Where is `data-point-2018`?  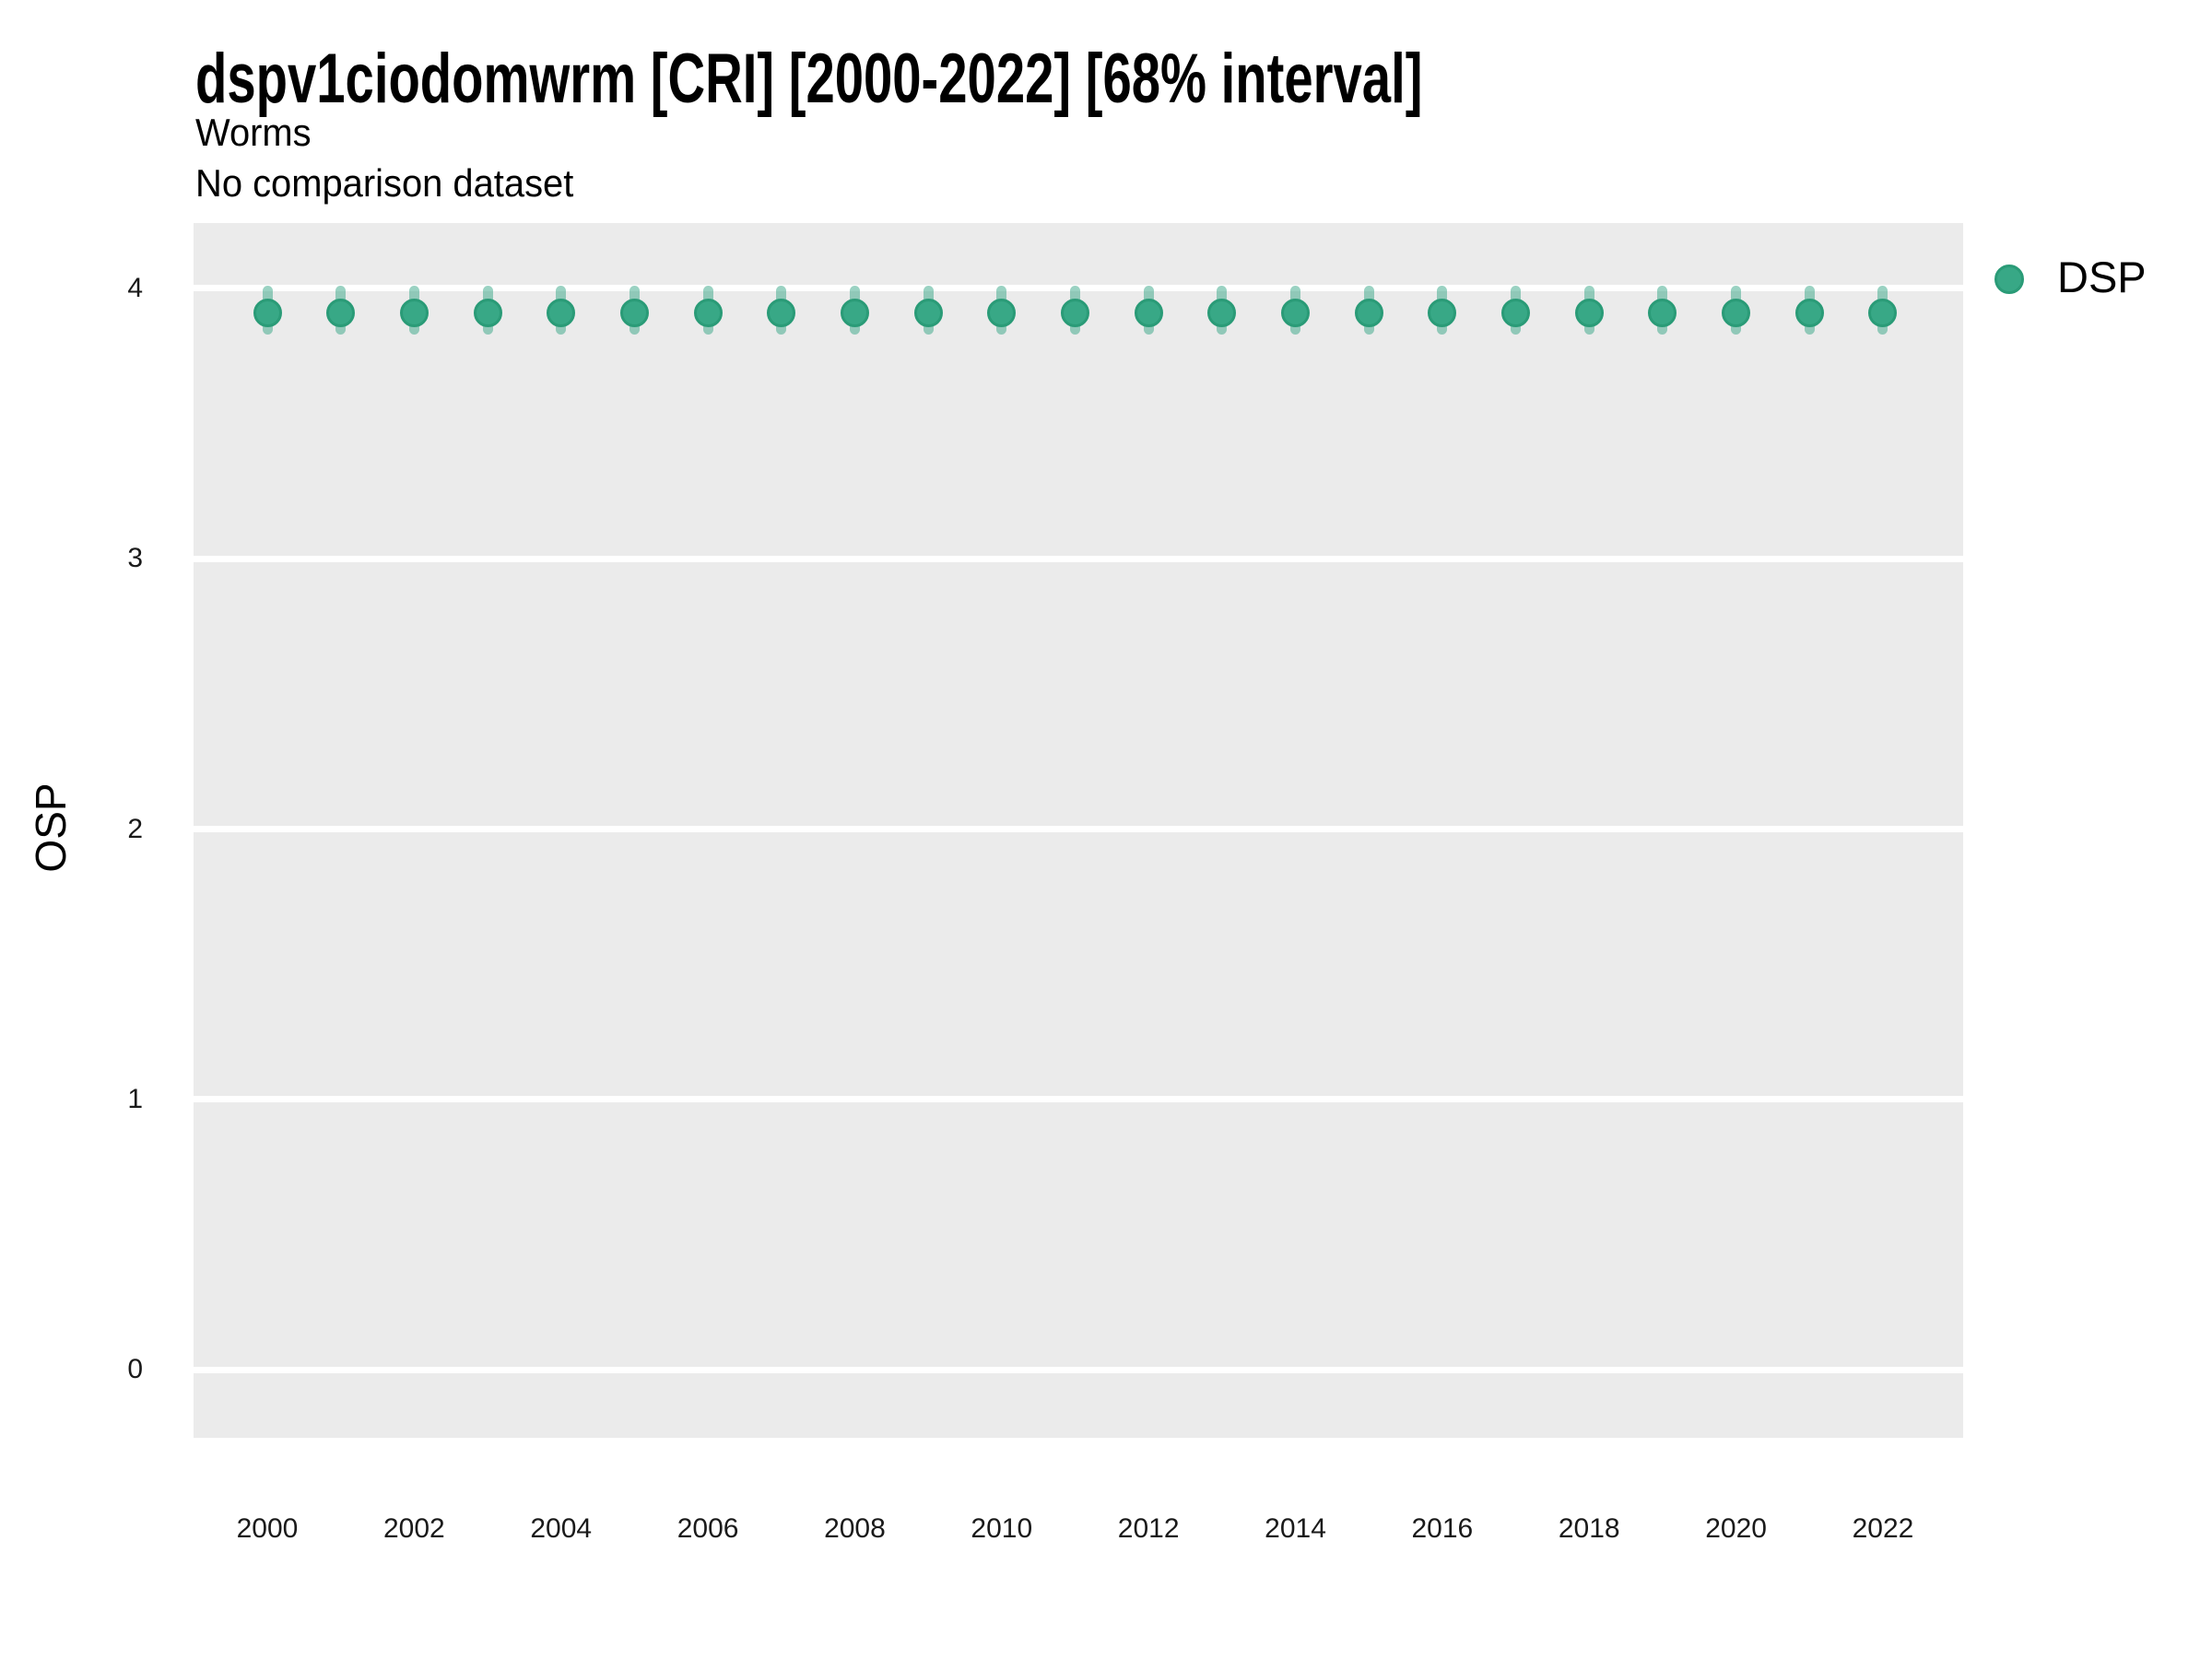
data-point-2018 is located at coordinates (1589, 312).